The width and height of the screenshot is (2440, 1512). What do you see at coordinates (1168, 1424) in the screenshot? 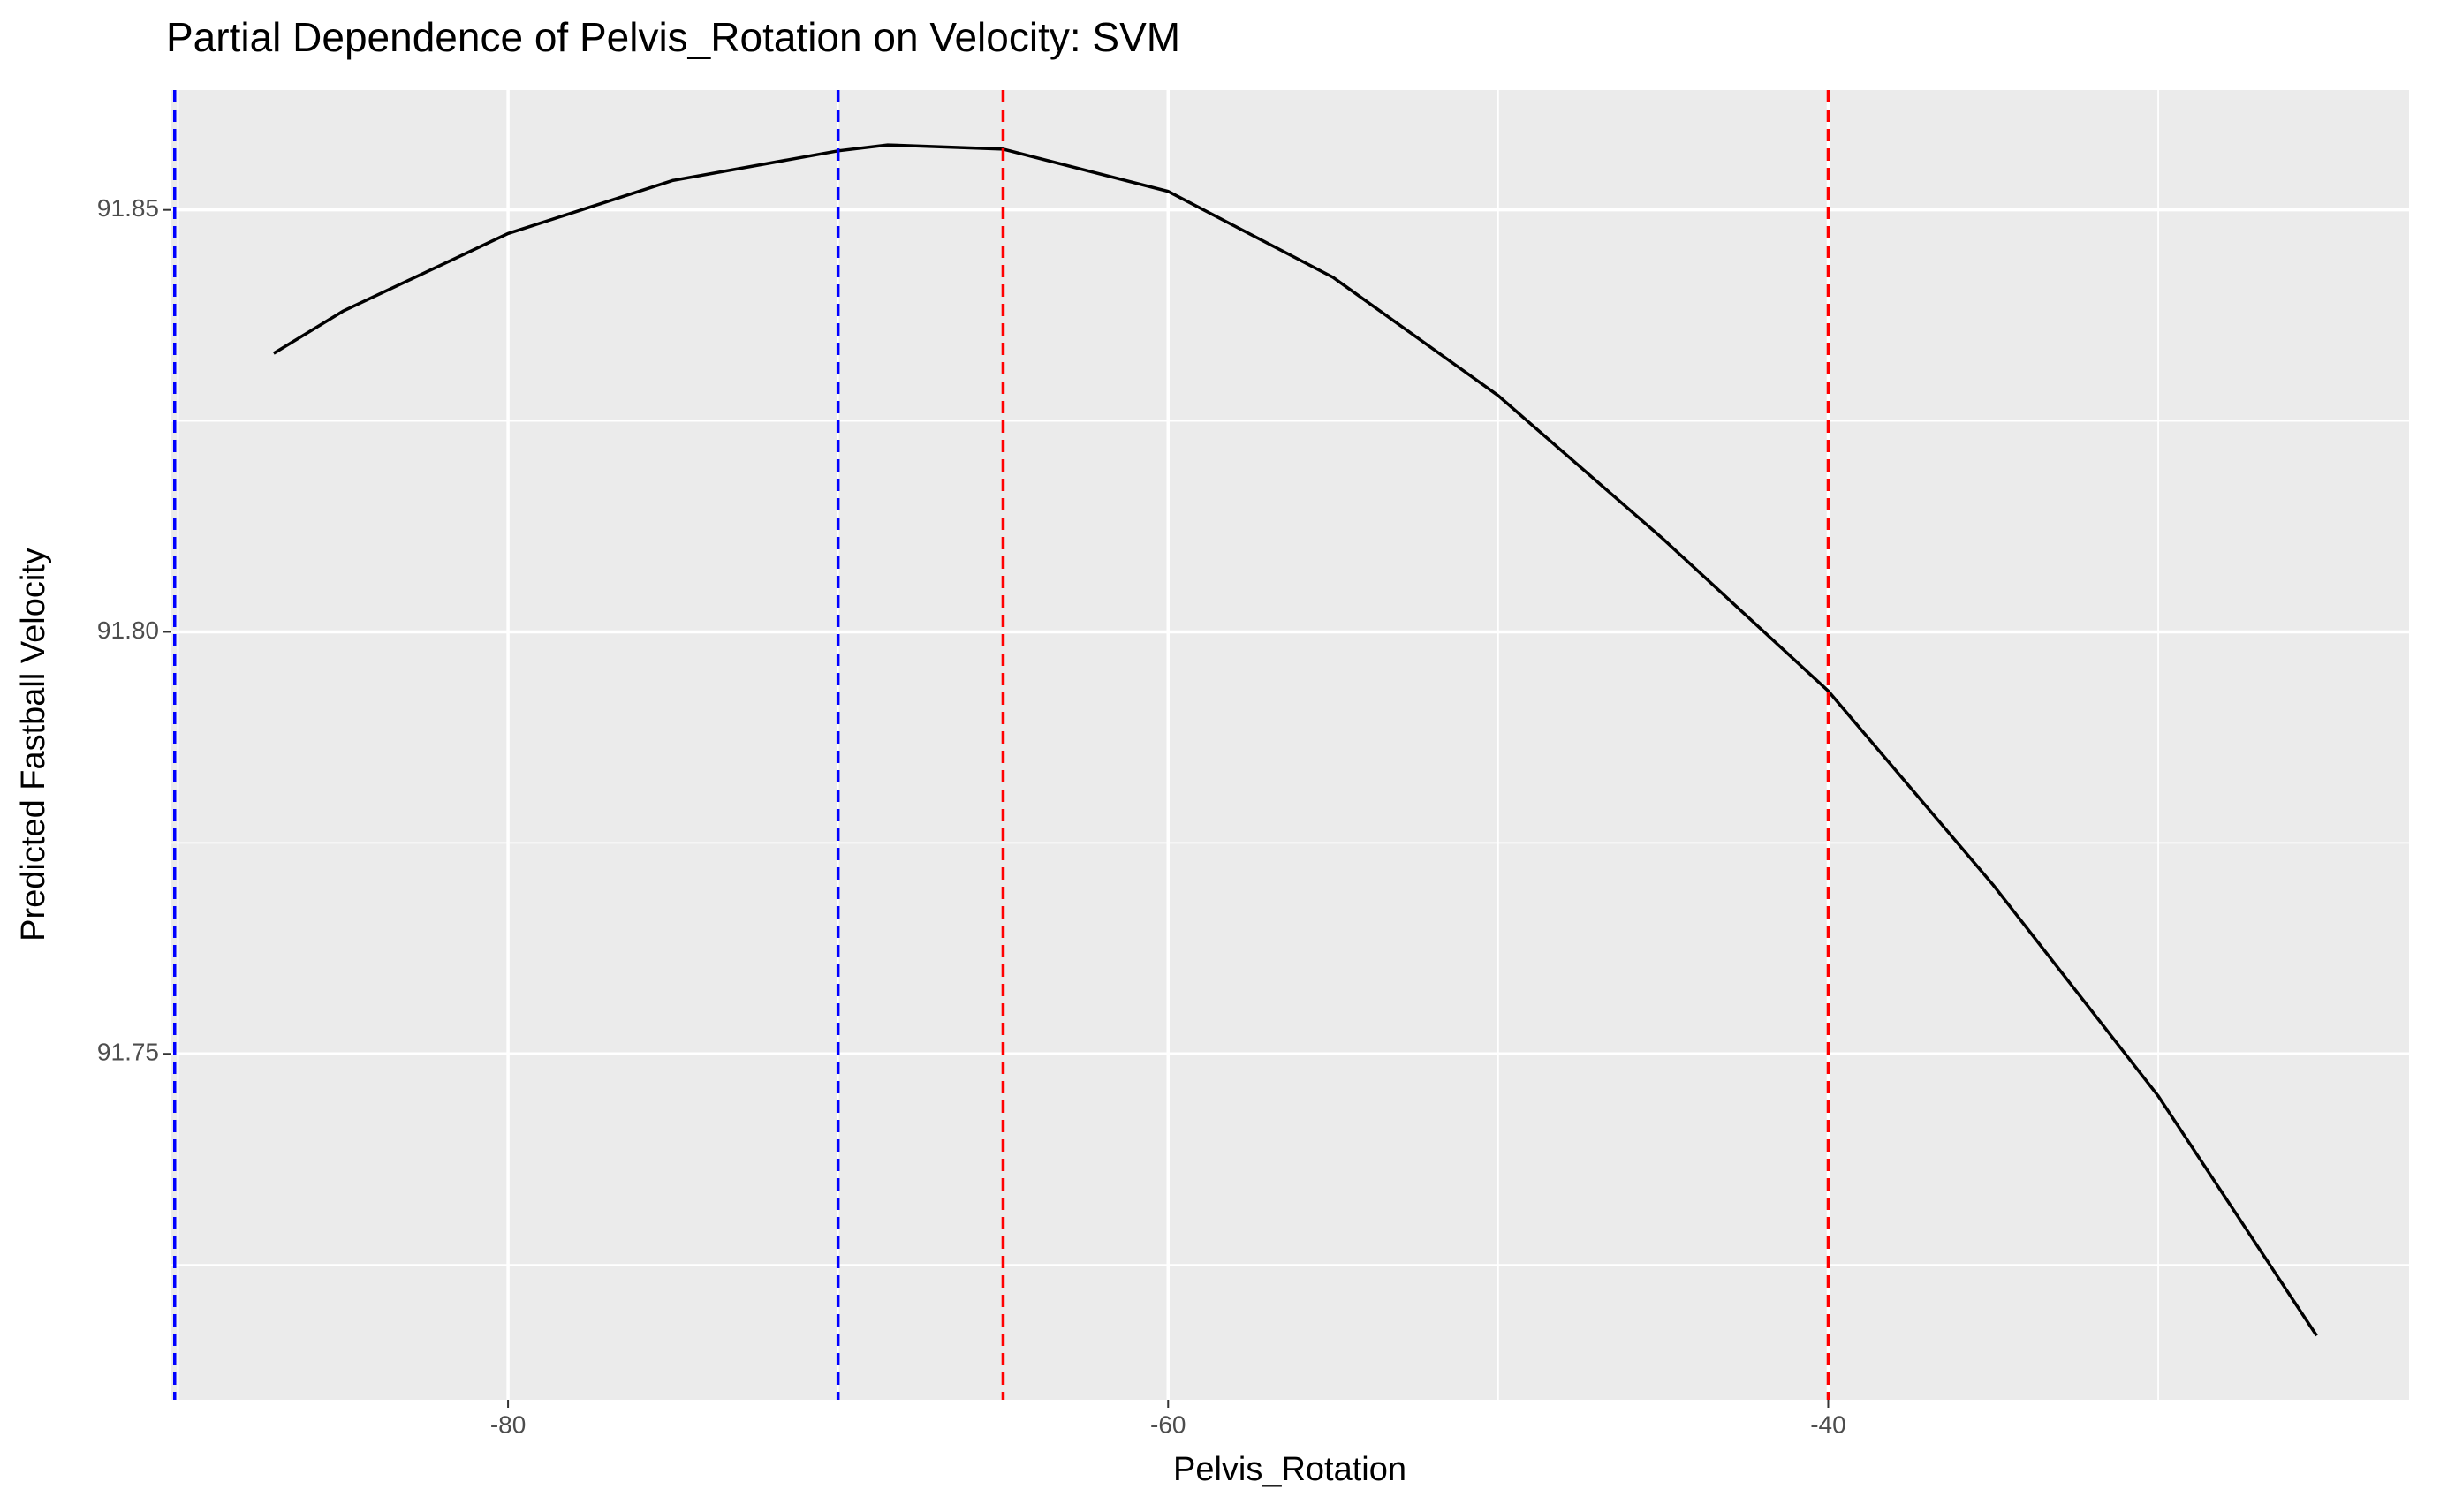
I see `x-tick-label: -60` at bounding box center [1168, 1424].